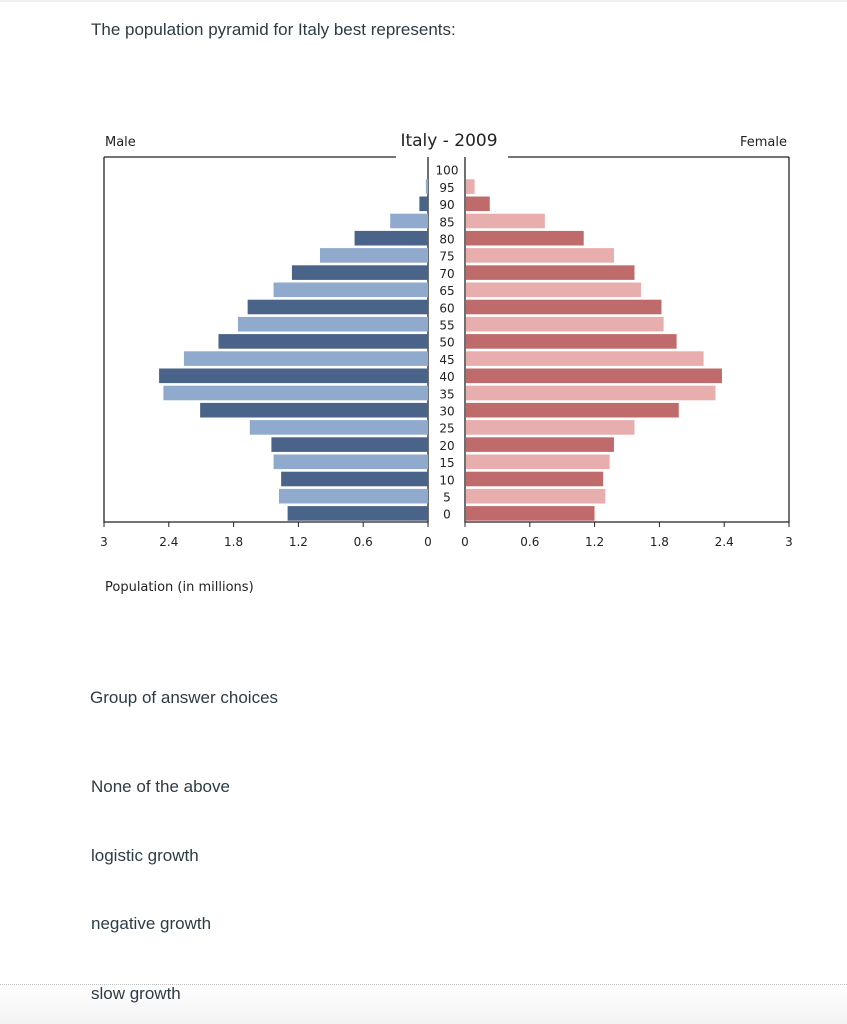 This screenshot has height=1024, width=847. I want to click on choices-heading: Group of answer choices, so click(184, 697).